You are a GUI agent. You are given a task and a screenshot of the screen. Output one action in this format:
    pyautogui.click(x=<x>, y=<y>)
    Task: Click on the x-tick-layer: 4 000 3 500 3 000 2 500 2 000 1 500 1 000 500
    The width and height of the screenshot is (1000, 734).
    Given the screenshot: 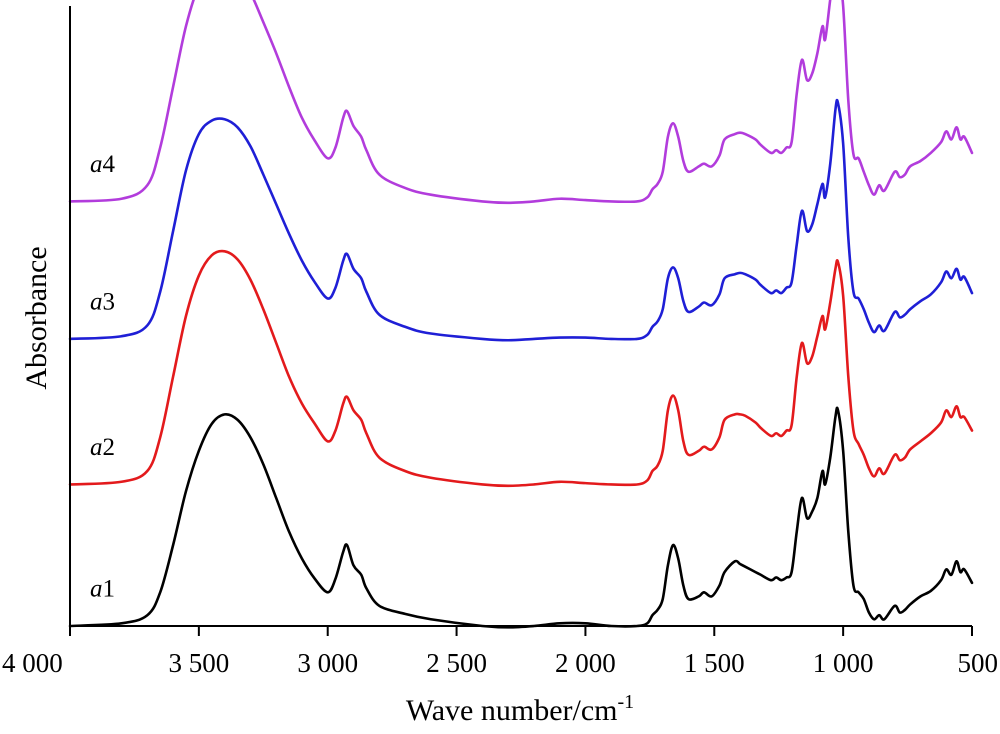 What is the action you would take?
    pyautogui.click(x=500, y=652)
    